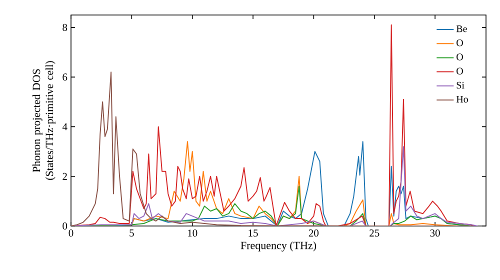 The image size is (500, 280). I want to click on x-tick-label: 5, so click(132, 233).